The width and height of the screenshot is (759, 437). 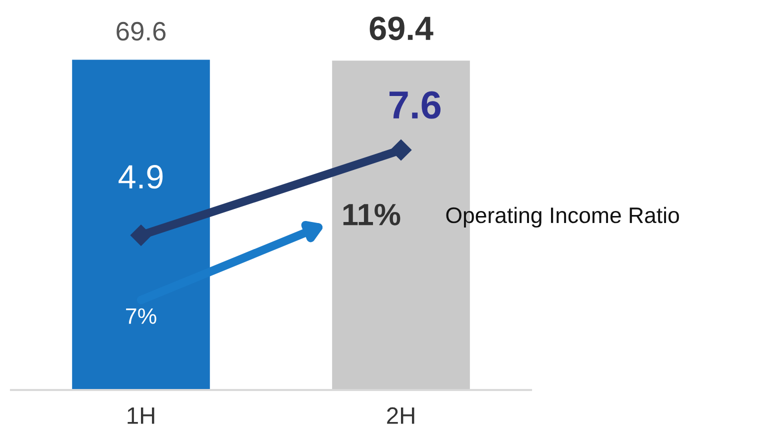 I want to click on x-tick-label: 2H, so click(x=400, y=415).